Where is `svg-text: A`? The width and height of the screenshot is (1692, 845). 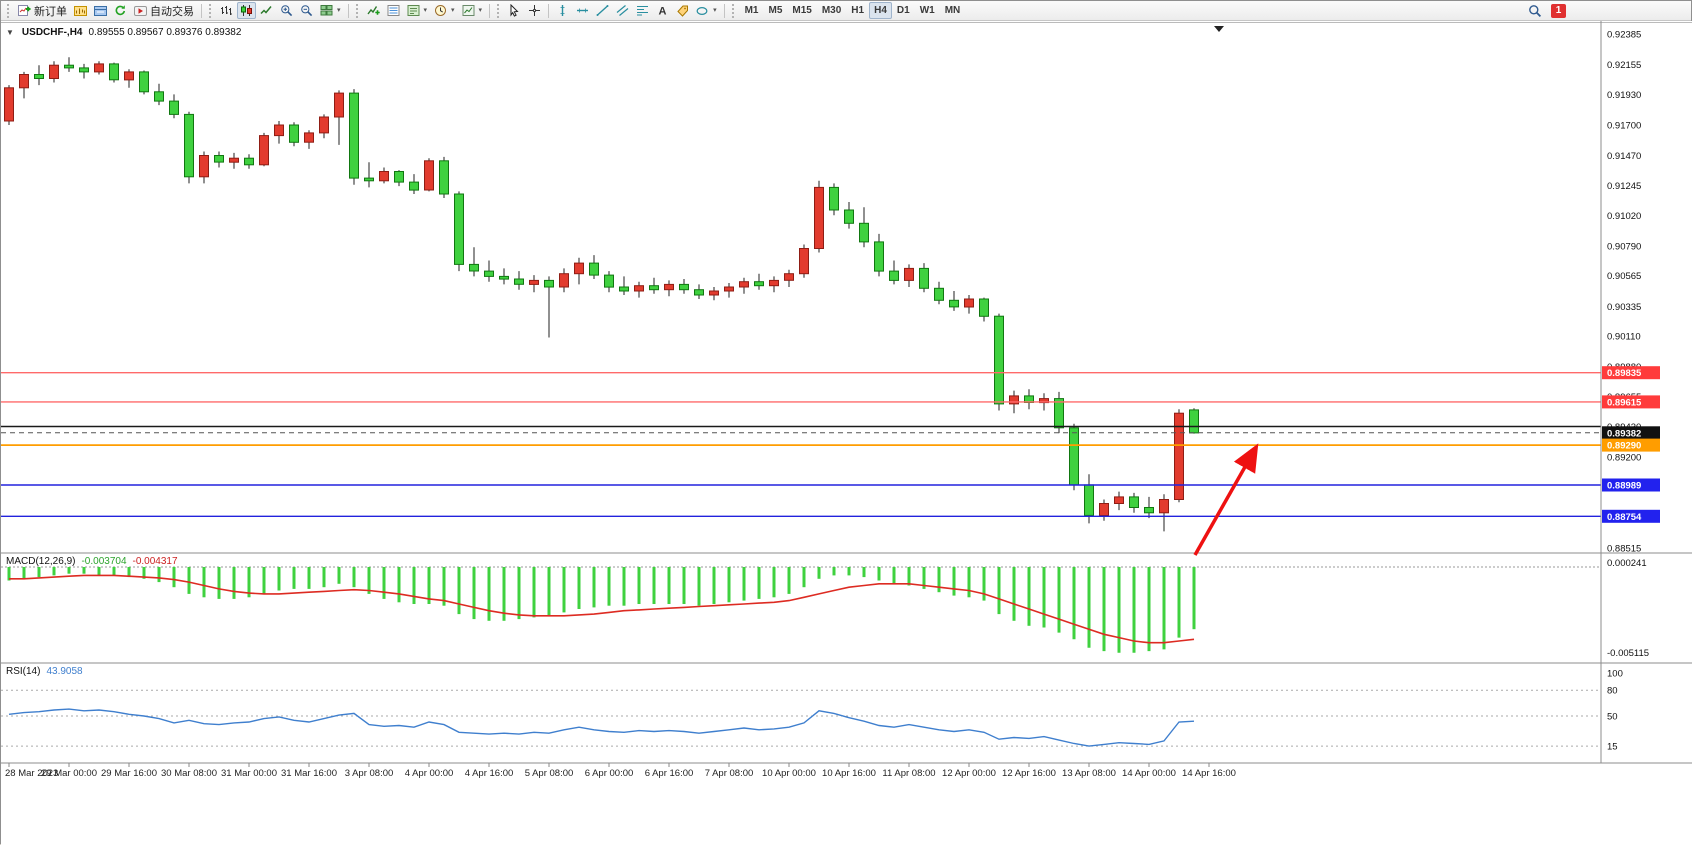 svg-text: A is located at coordinates (663, 12).